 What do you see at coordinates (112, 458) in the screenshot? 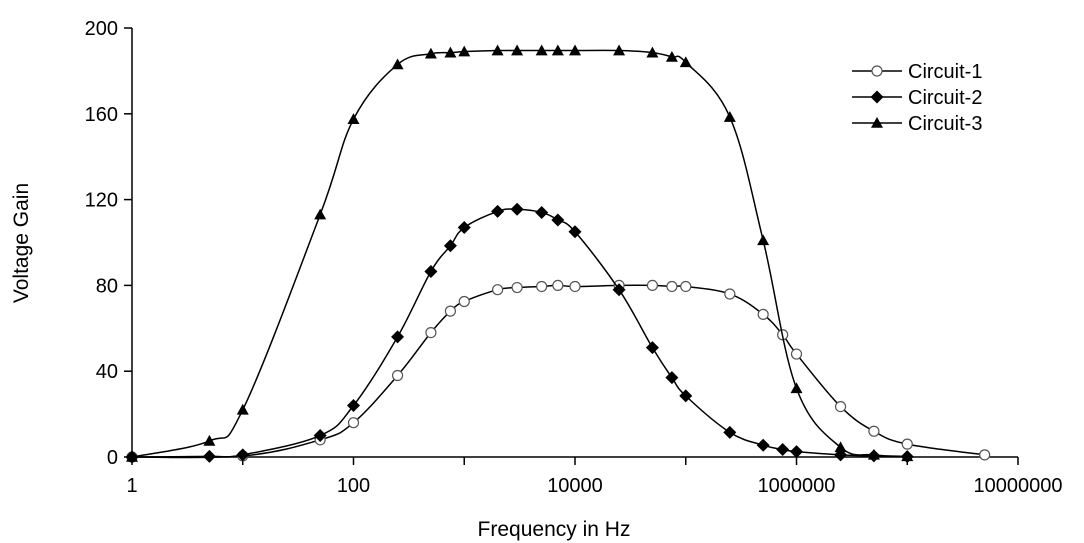
I see `y-tick-label: 0` at bounding box center [112, 458].